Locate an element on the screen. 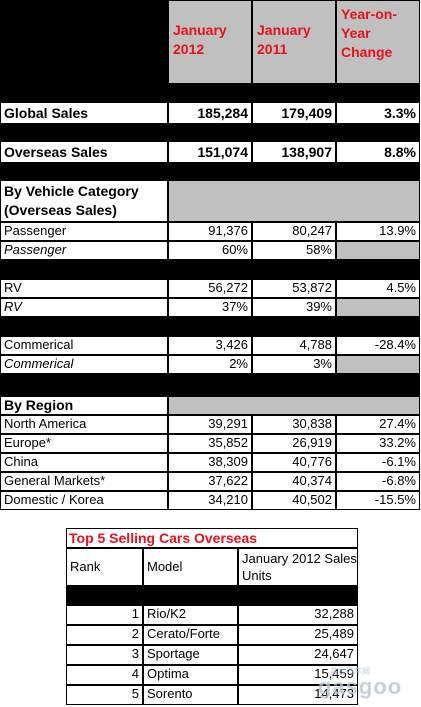  region-north-america-2012: 39,291 is located at coordinates (210, 424).